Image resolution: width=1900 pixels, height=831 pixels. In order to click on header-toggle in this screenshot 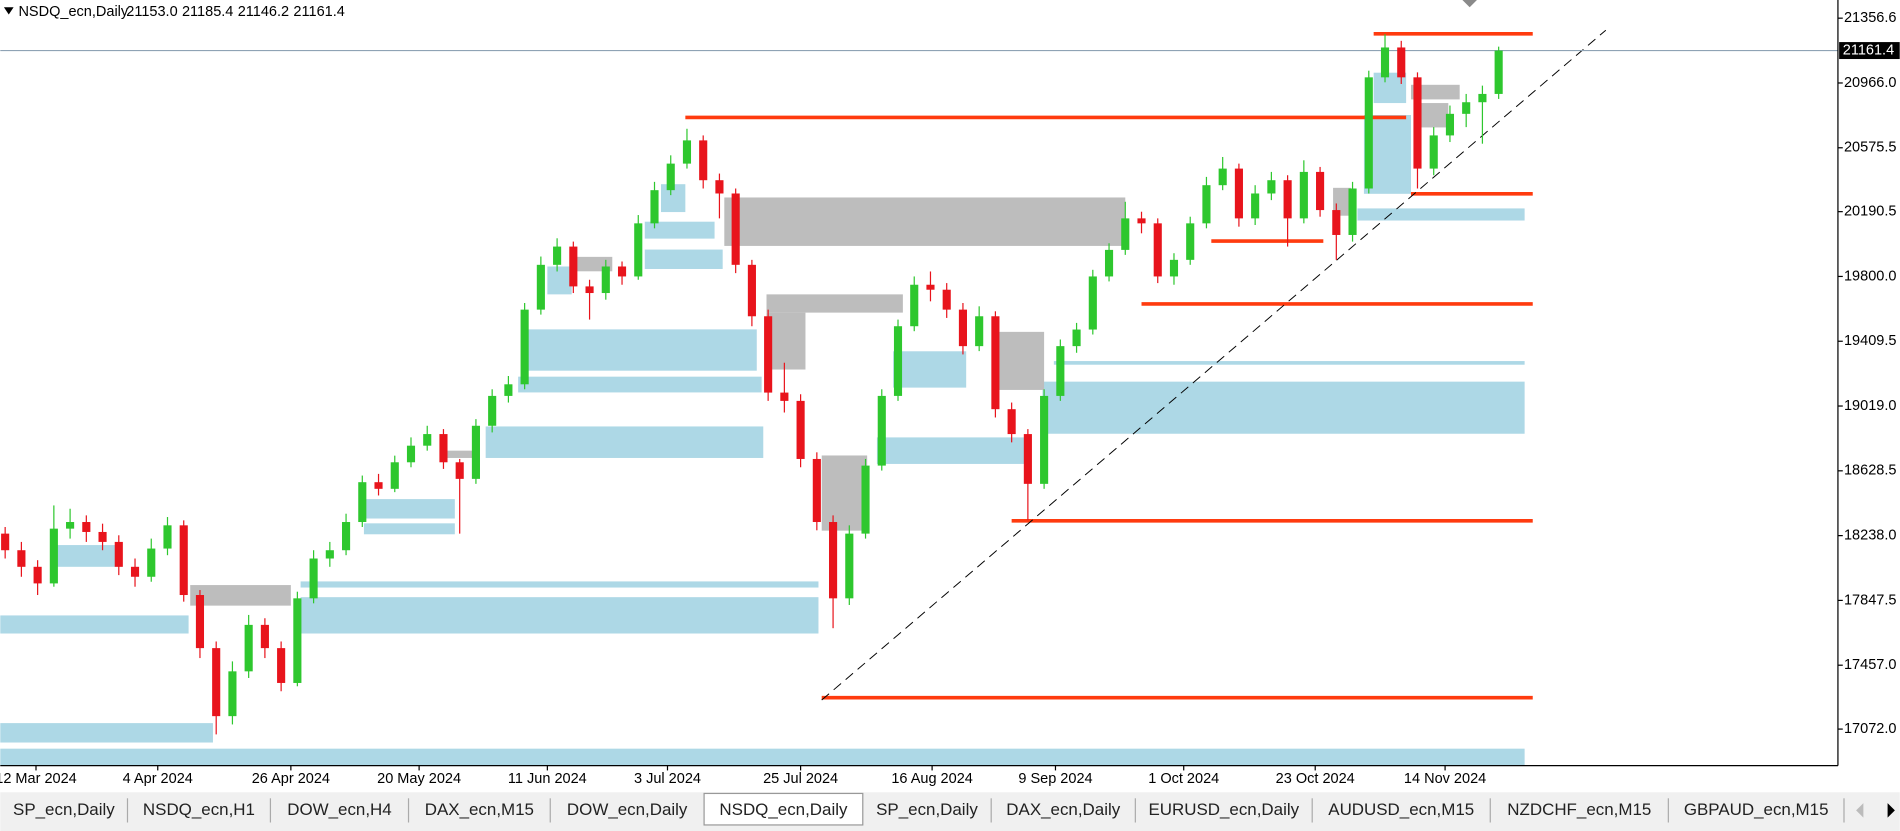, I will do `click(8, 11)`.